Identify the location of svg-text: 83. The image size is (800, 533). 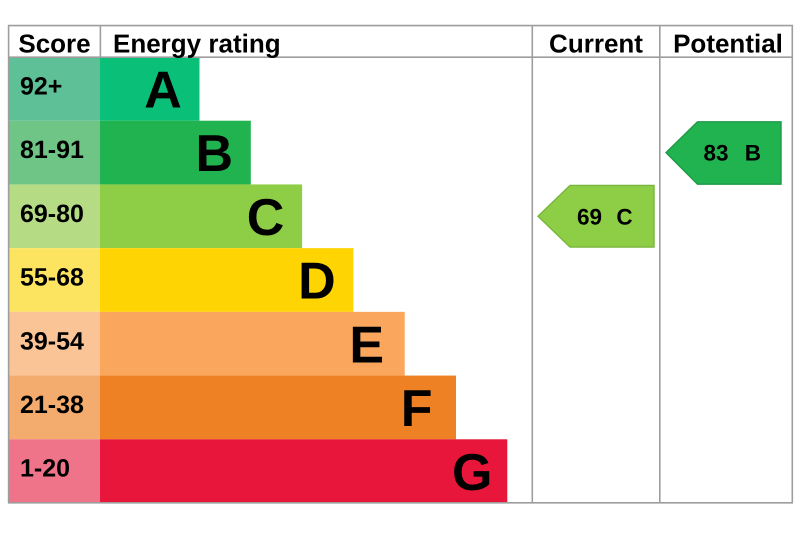
(715, 153).